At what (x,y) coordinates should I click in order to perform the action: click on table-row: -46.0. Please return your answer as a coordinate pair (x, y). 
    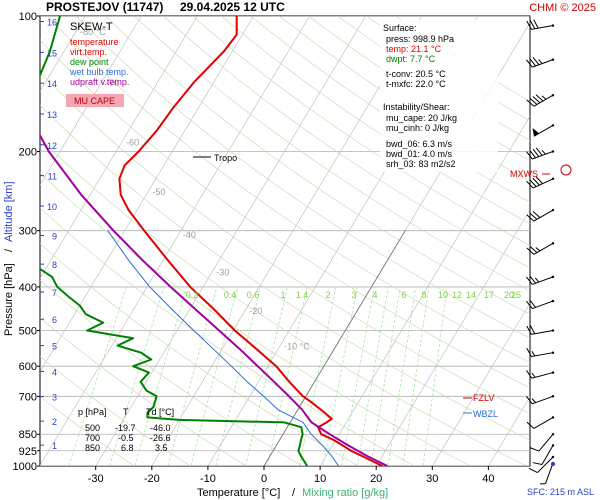
    Looking at the image, I should click on (160, 428).